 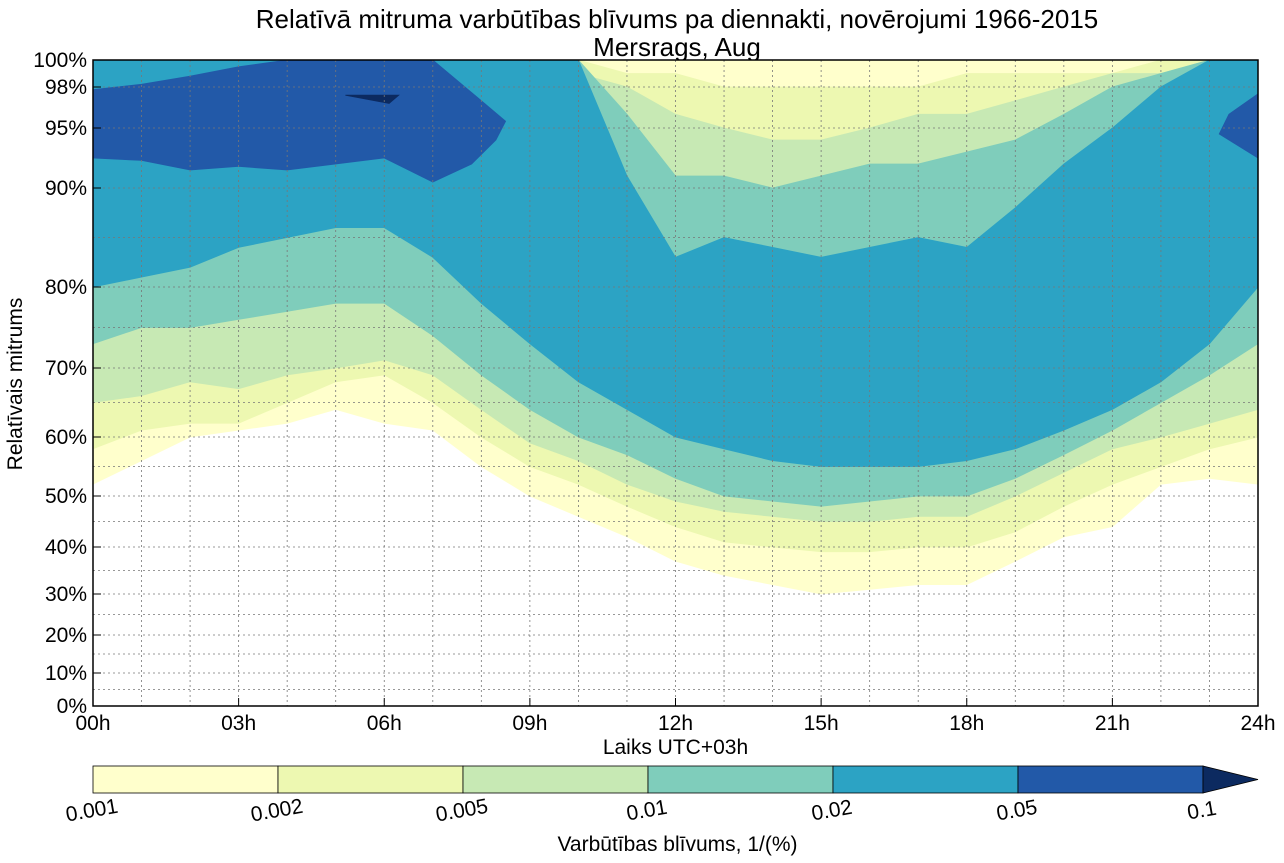 I want to click on y-tick-label: 40%, so click(x=66, y=547).